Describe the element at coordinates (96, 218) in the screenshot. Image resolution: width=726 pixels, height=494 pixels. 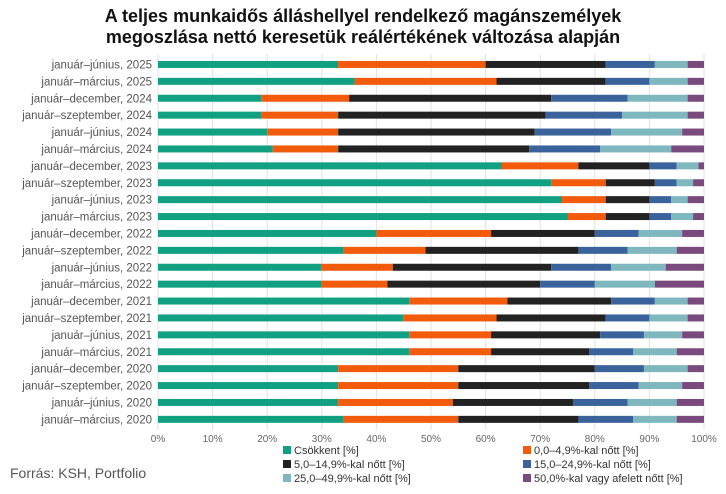
I see `category-label: január–március, 2023` at that location.